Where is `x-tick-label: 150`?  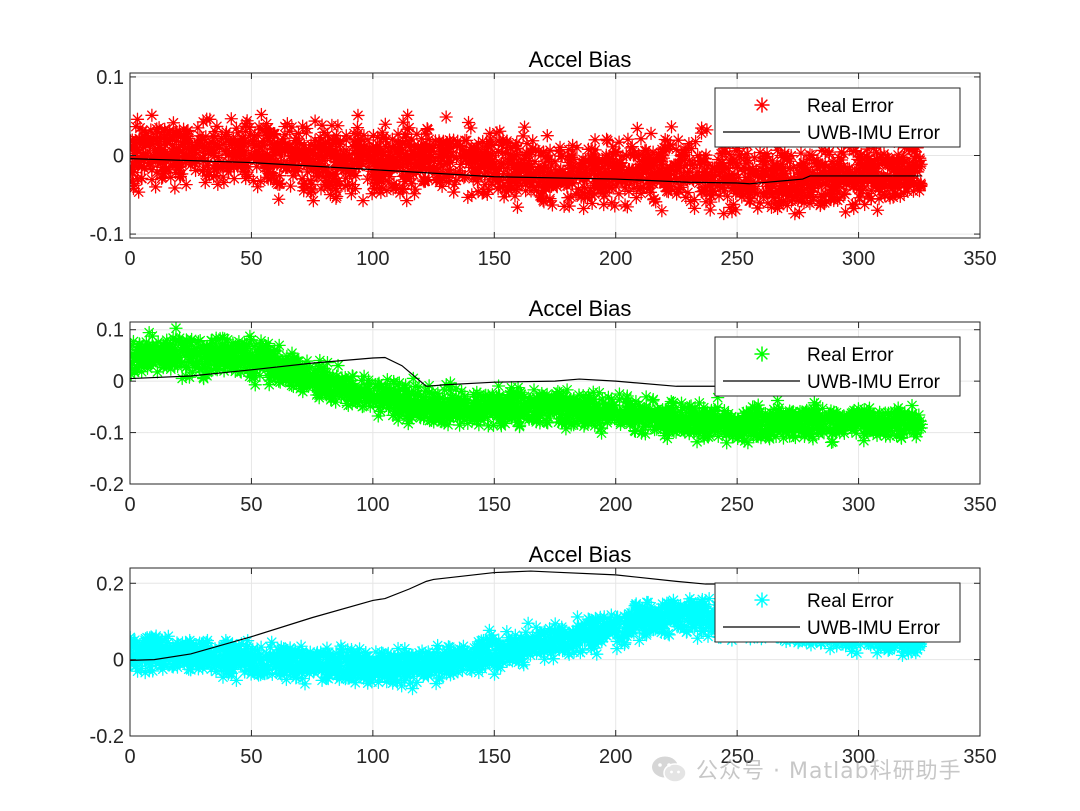
x-tick-label: 150 is located at coordinates (494, 259).